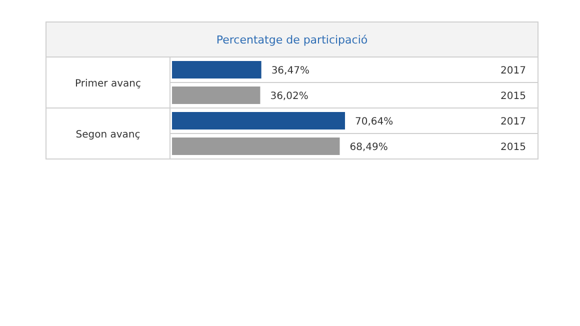  Describe the element at coordinates (369, 147) in the screenshot. I see `data-label: 68,49%` at that location.